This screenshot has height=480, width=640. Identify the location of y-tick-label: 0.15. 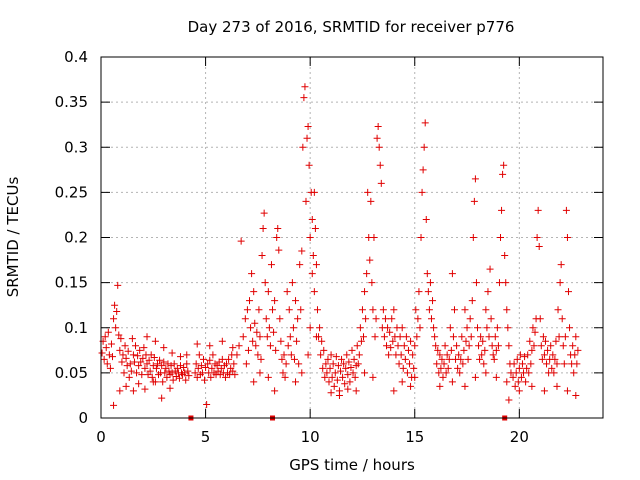
(71, 283).